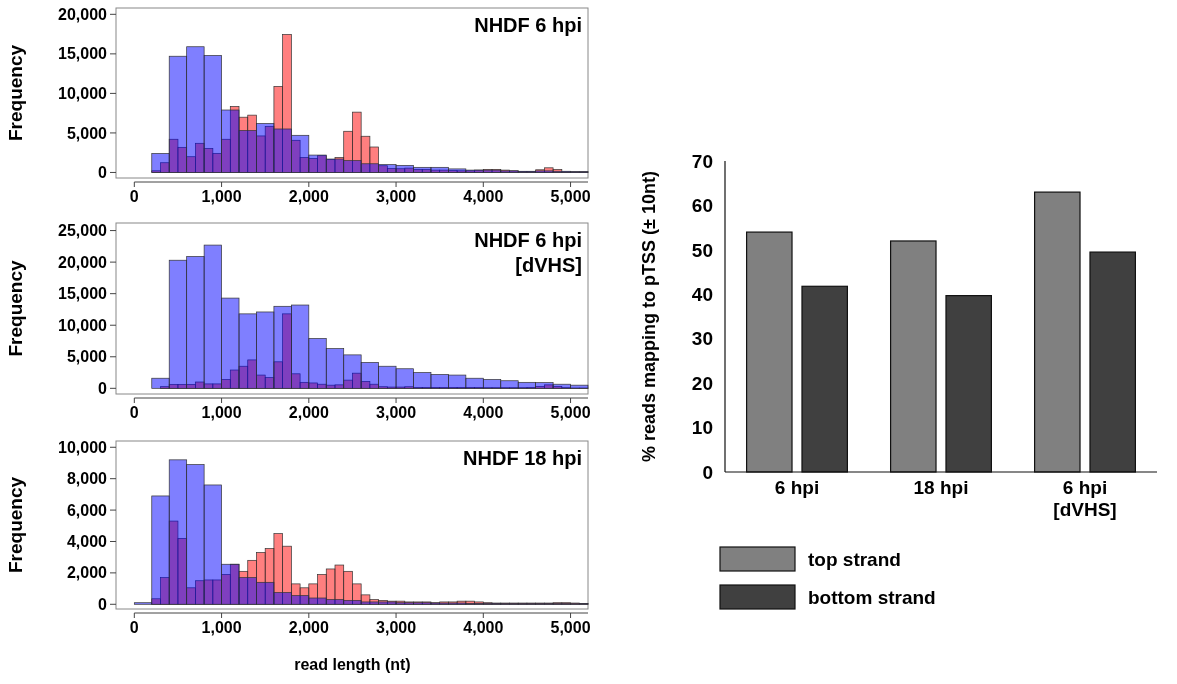  I want to click on x-tick-label: 6 hpi [dVHS], so click(1085, 498).